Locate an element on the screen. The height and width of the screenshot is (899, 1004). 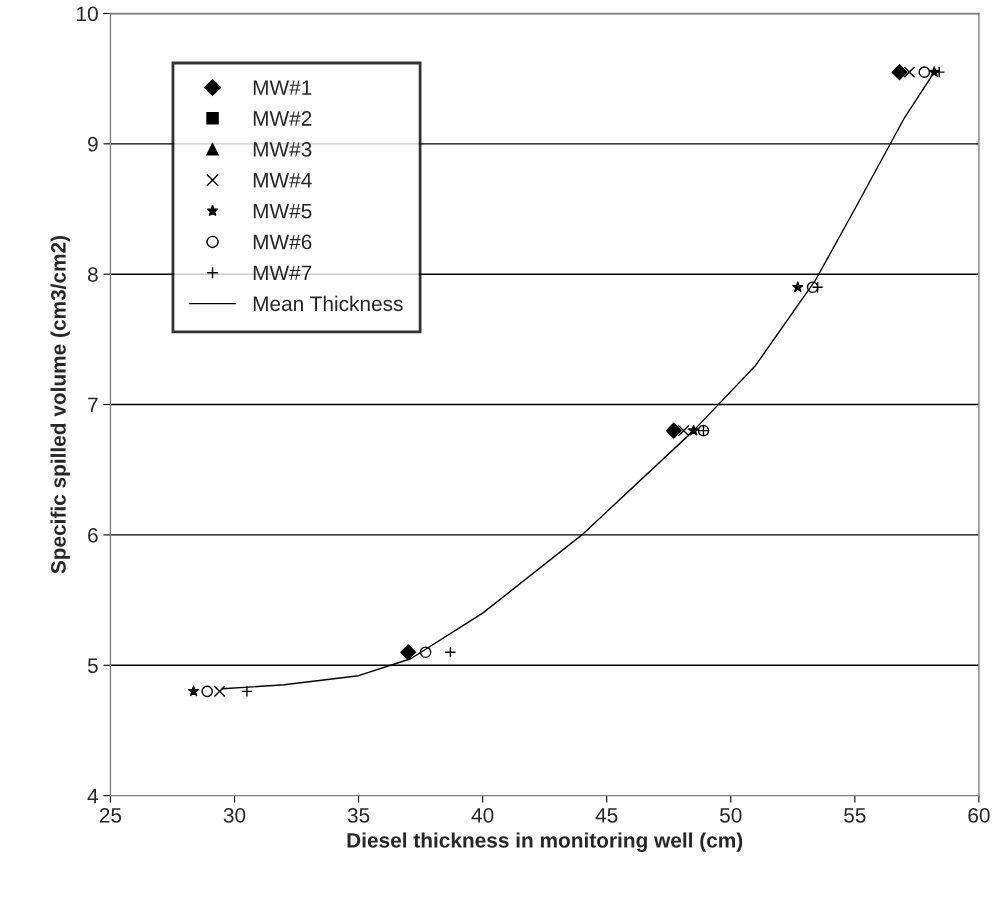
x-tick-label: 25 is located at coordinates (110, 815).